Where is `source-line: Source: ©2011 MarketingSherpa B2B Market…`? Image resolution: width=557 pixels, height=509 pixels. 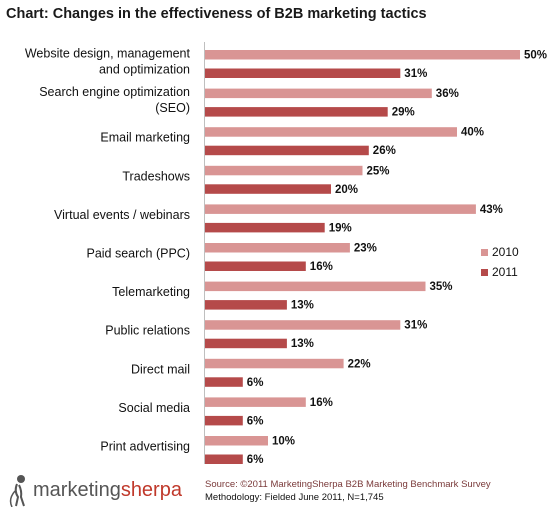 source-line: Source: ©2011 MarketingSherpa B2B Market… is located at coordinates (348, 484).